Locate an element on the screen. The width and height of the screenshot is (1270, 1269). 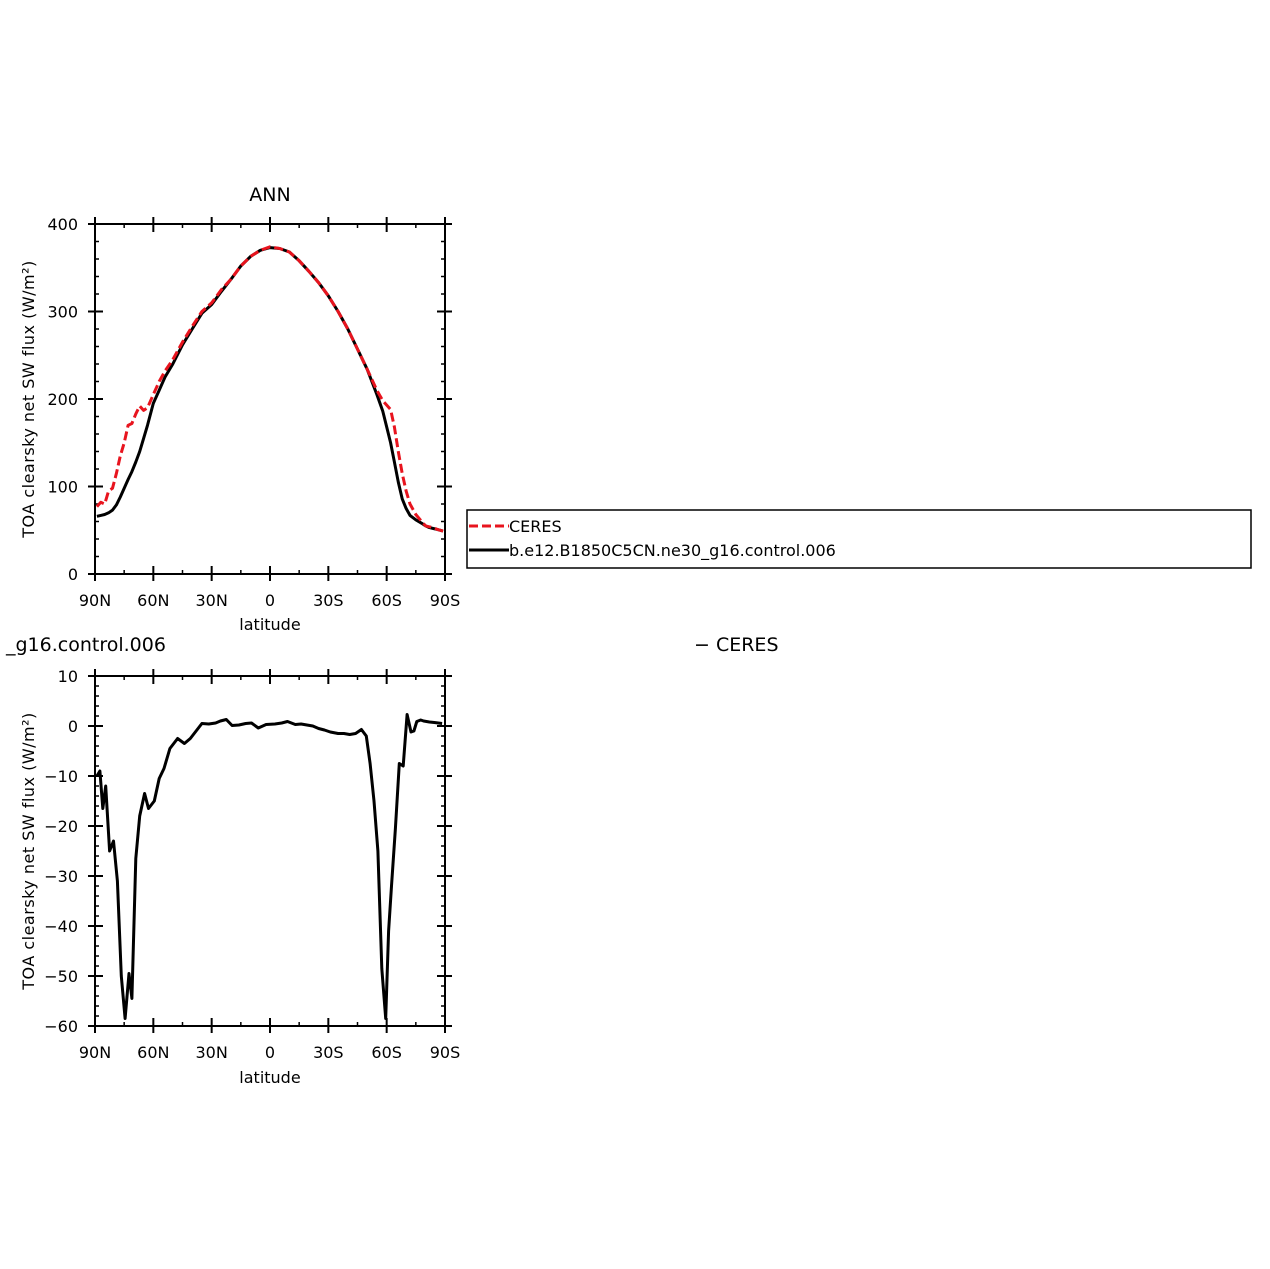
top-x-axis-label: latitude is located at coordinates (269, 624).